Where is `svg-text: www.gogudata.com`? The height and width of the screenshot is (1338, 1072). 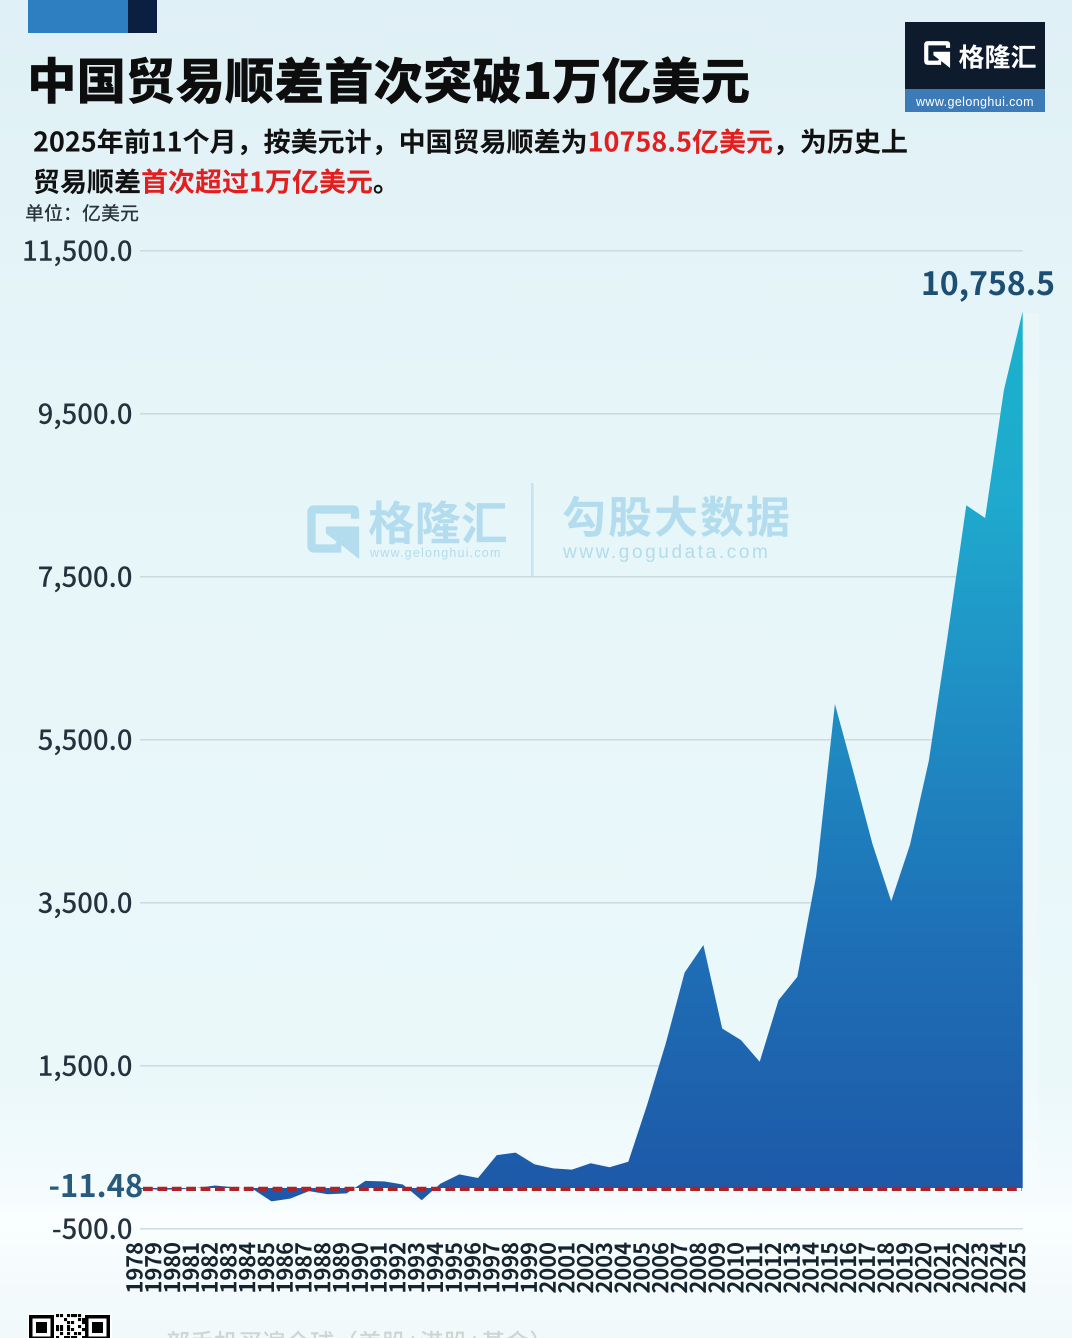
svg-text: www.gogudata.com is located at coordinates (666, 552).